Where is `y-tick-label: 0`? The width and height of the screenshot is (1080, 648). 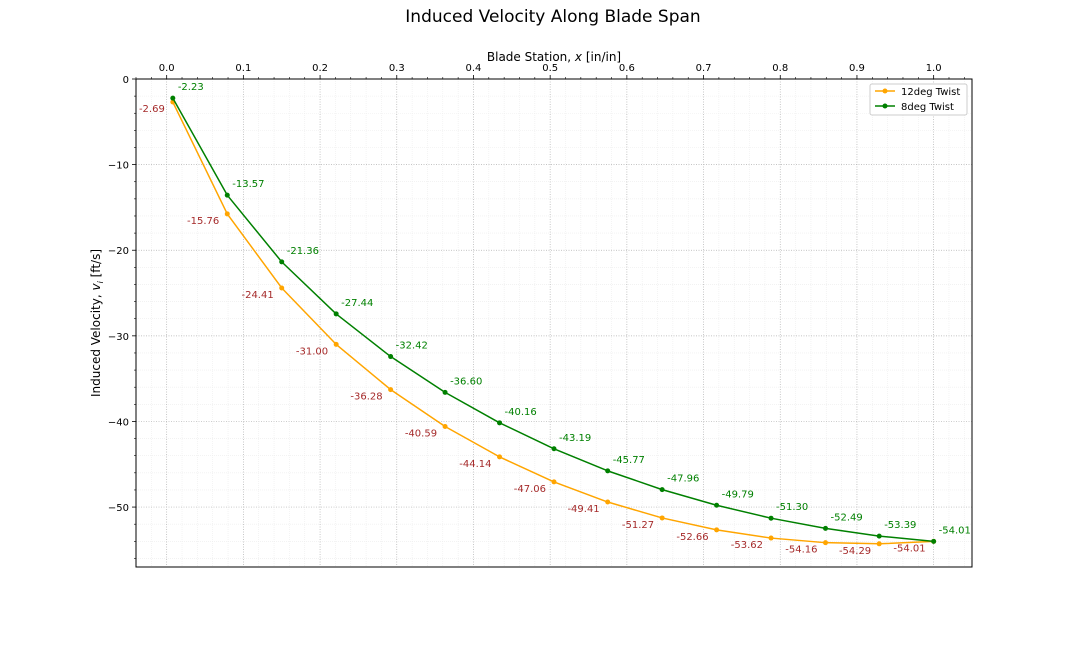 y-tick-label: 0 is located at coordinates (126, 80).